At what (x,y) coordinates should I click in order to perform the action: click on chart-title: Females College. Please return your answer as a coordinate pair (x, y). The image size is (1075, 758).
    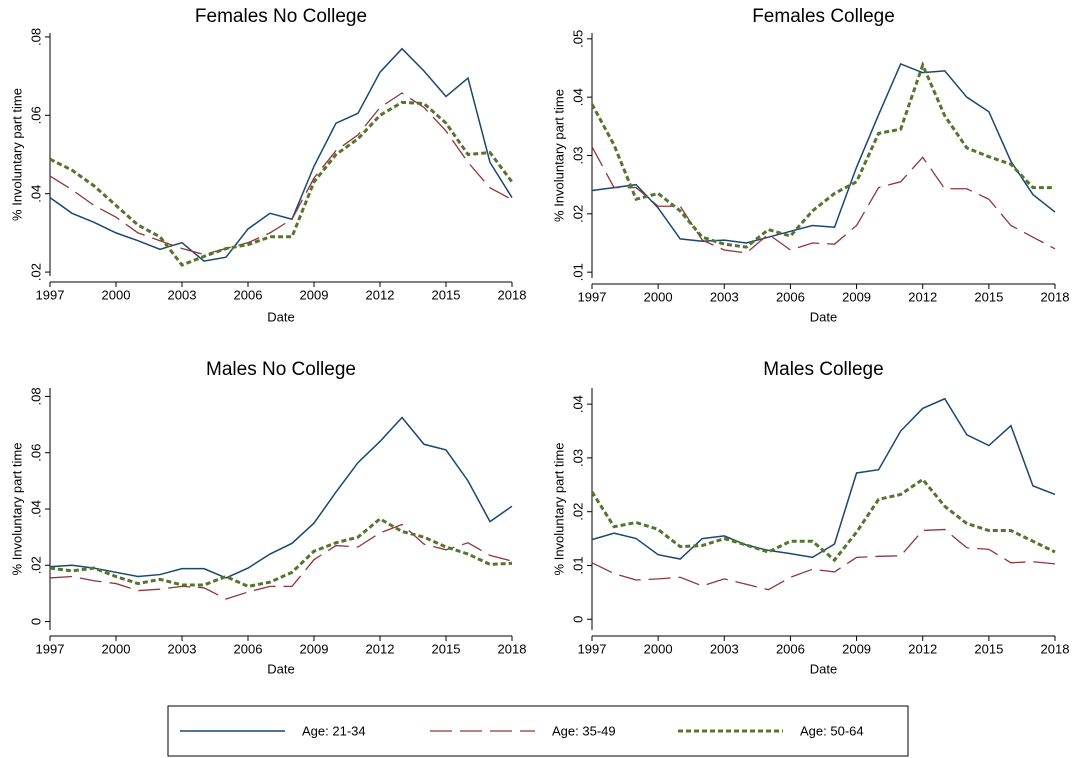
    Looking at the image, I should click on (823, 16).